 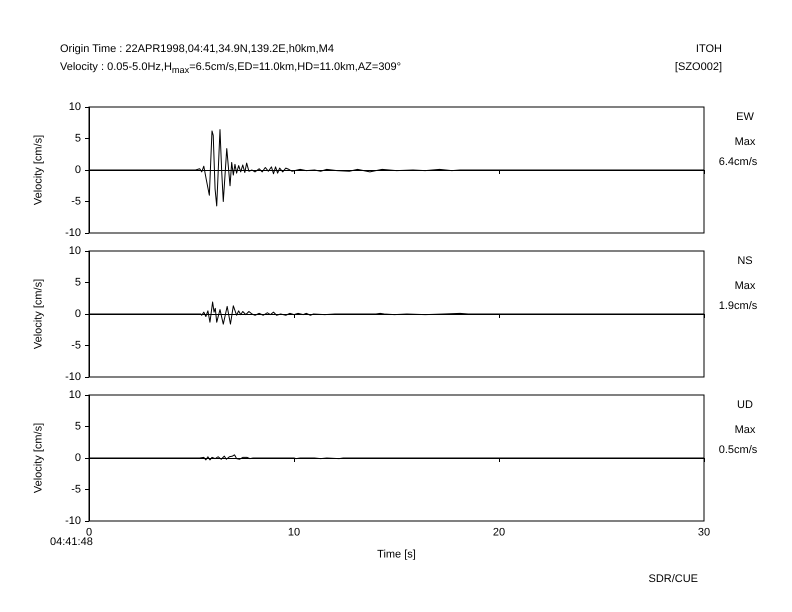 What do you see at coordinates (396, 554) in the screenshot?
I see `x-axis-title: Time [s]` at bounding box center [396, 554].